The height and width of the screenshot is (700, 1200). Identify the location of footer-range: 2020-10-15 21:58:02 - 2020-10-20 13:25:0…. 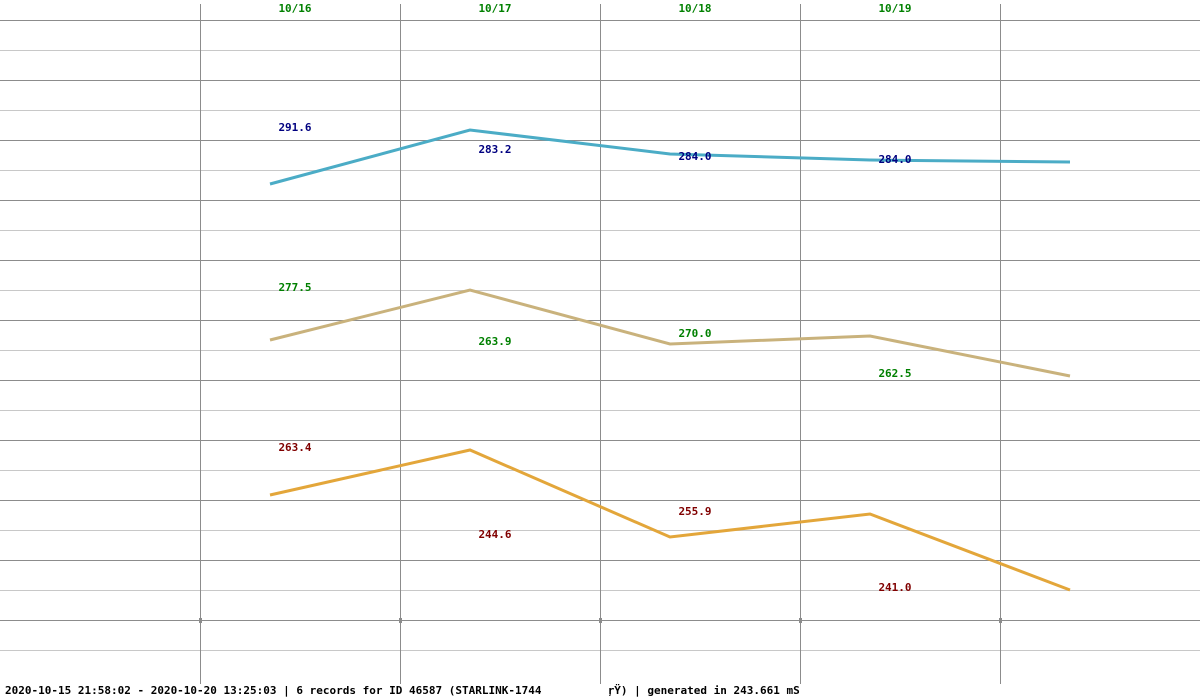
(141, 690).